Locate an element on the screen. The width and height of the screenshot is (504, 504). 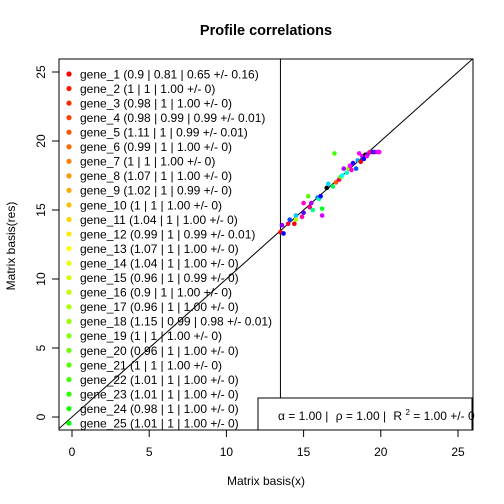
legend-entry: gene_16 (0.9 | 1 | 1.00 +/- 0) is located at coordinates (156, 293).